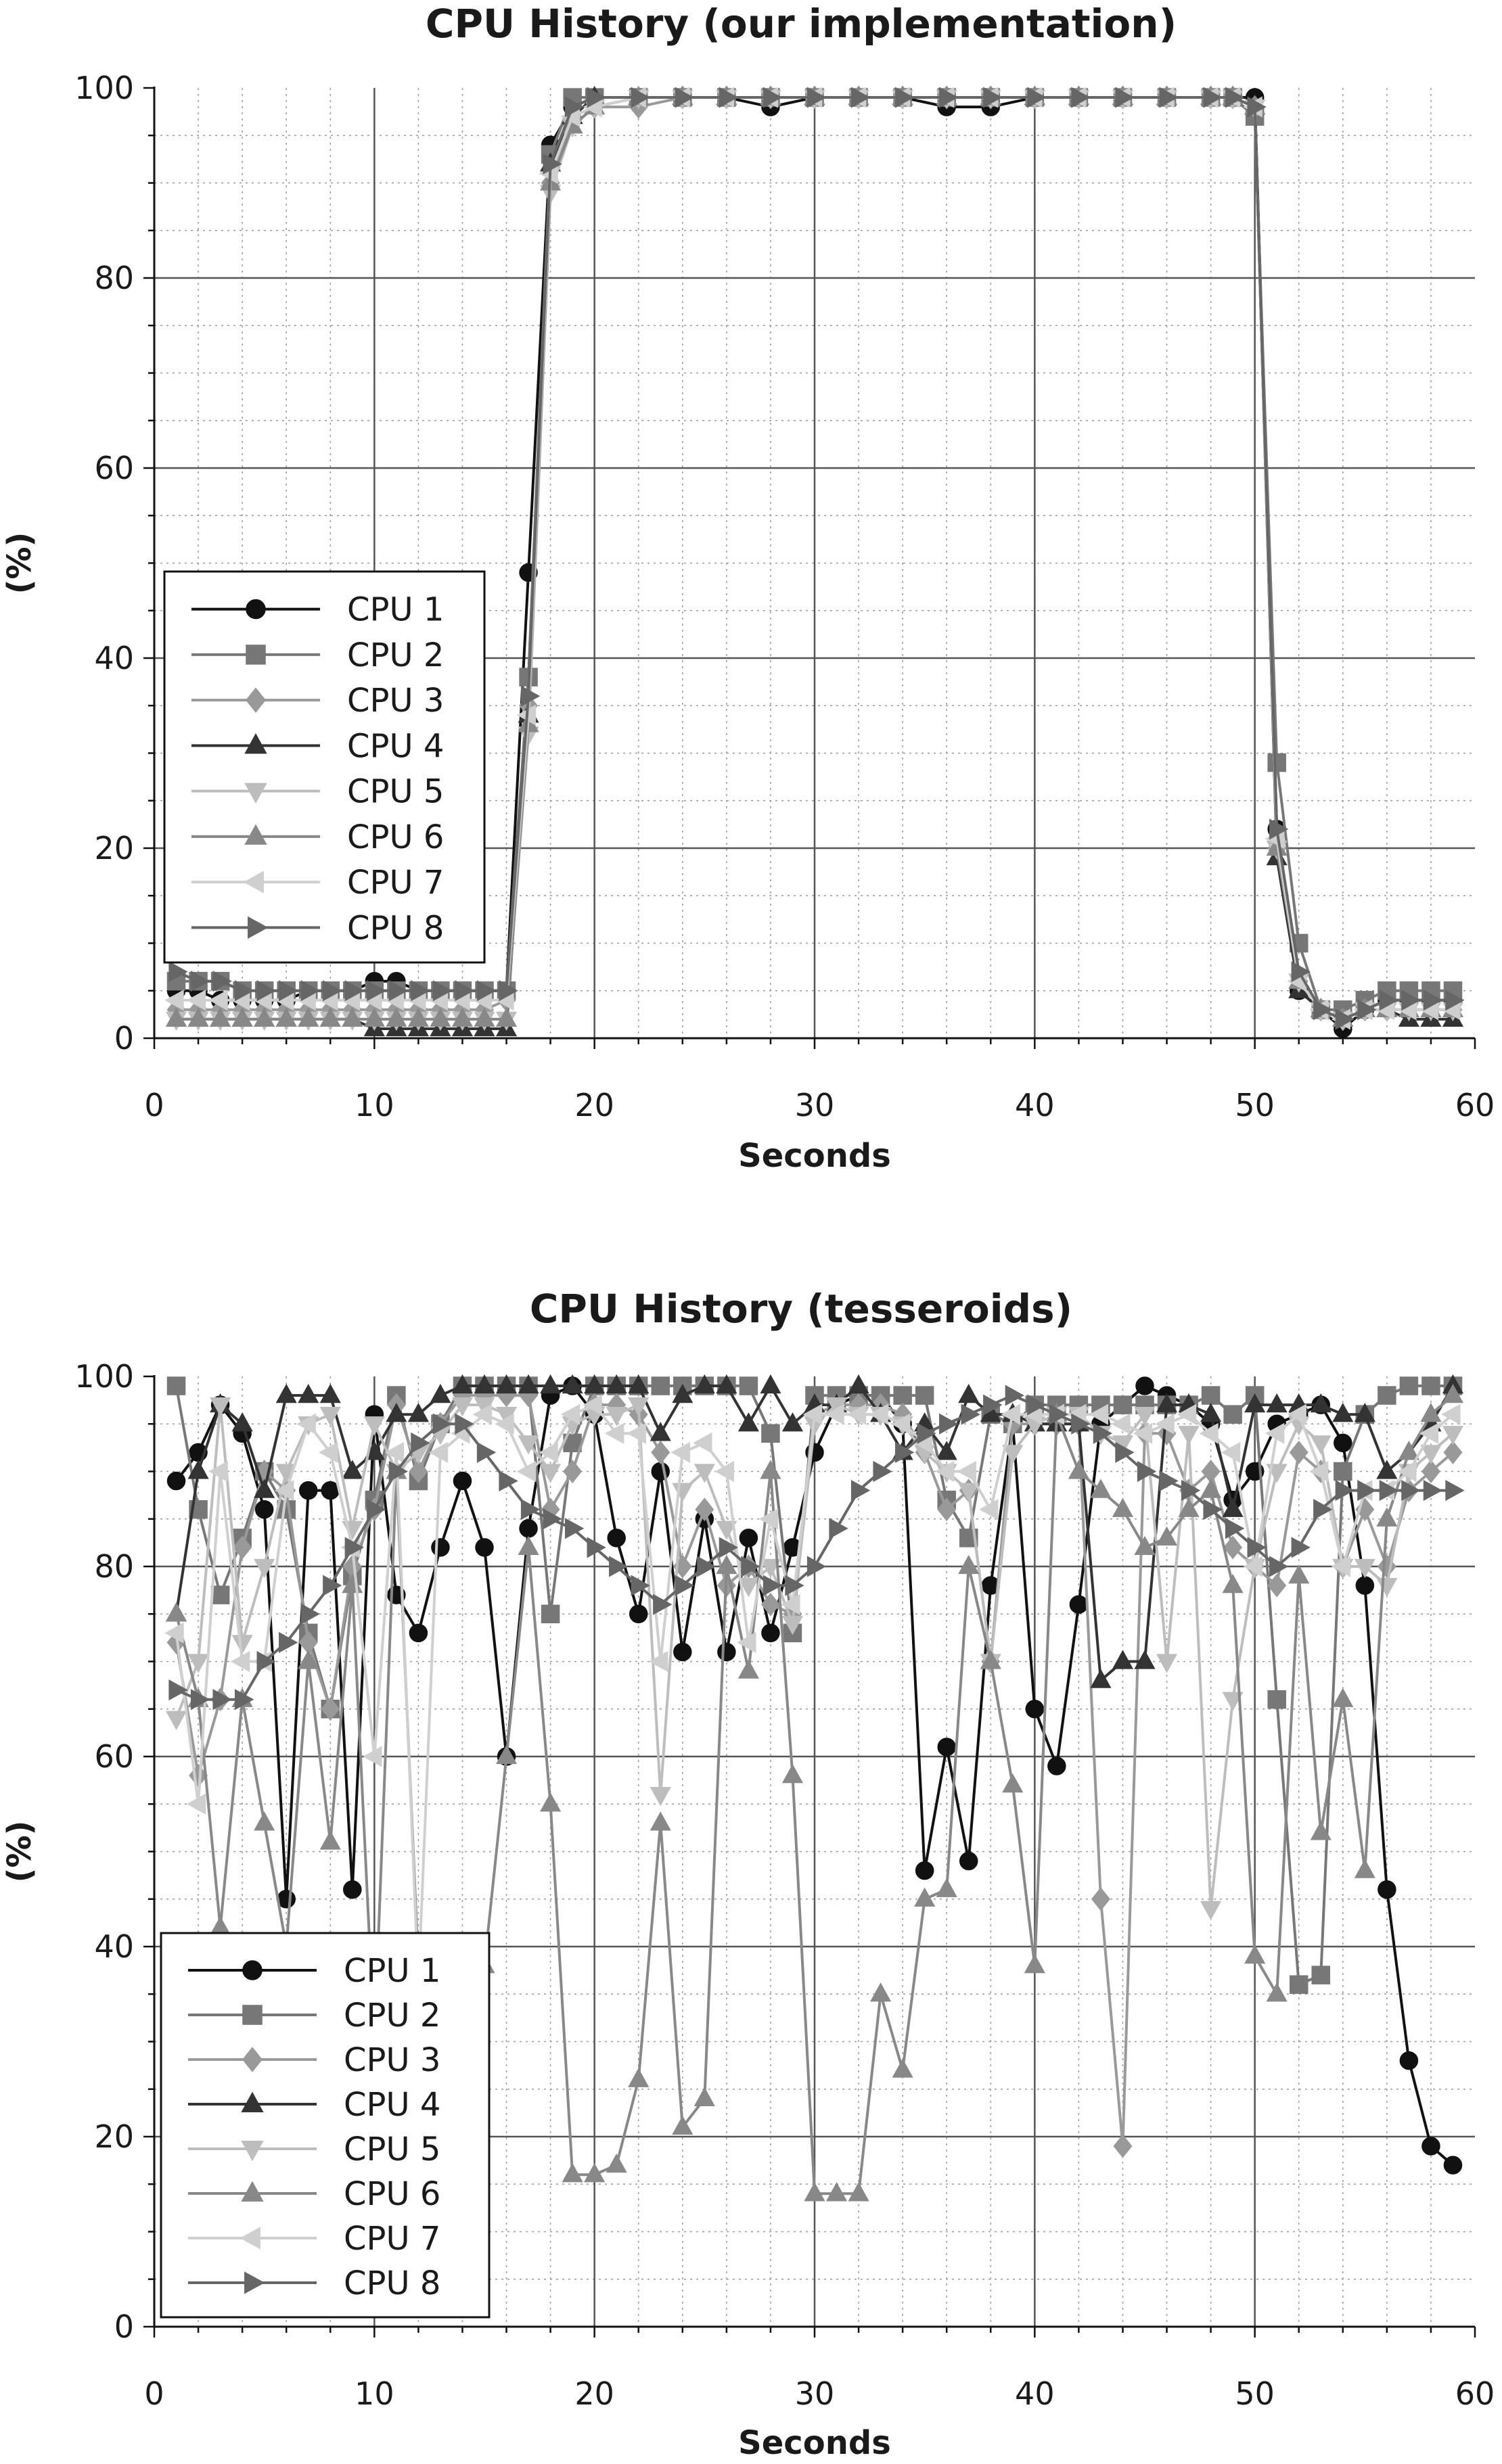 The image size is (1502, 2464). What do you see at coordinates (801, 1309) in the screenshot?
I see `chart2-title: CPU History (tesseroids)` at bounding box center [801, 1309].